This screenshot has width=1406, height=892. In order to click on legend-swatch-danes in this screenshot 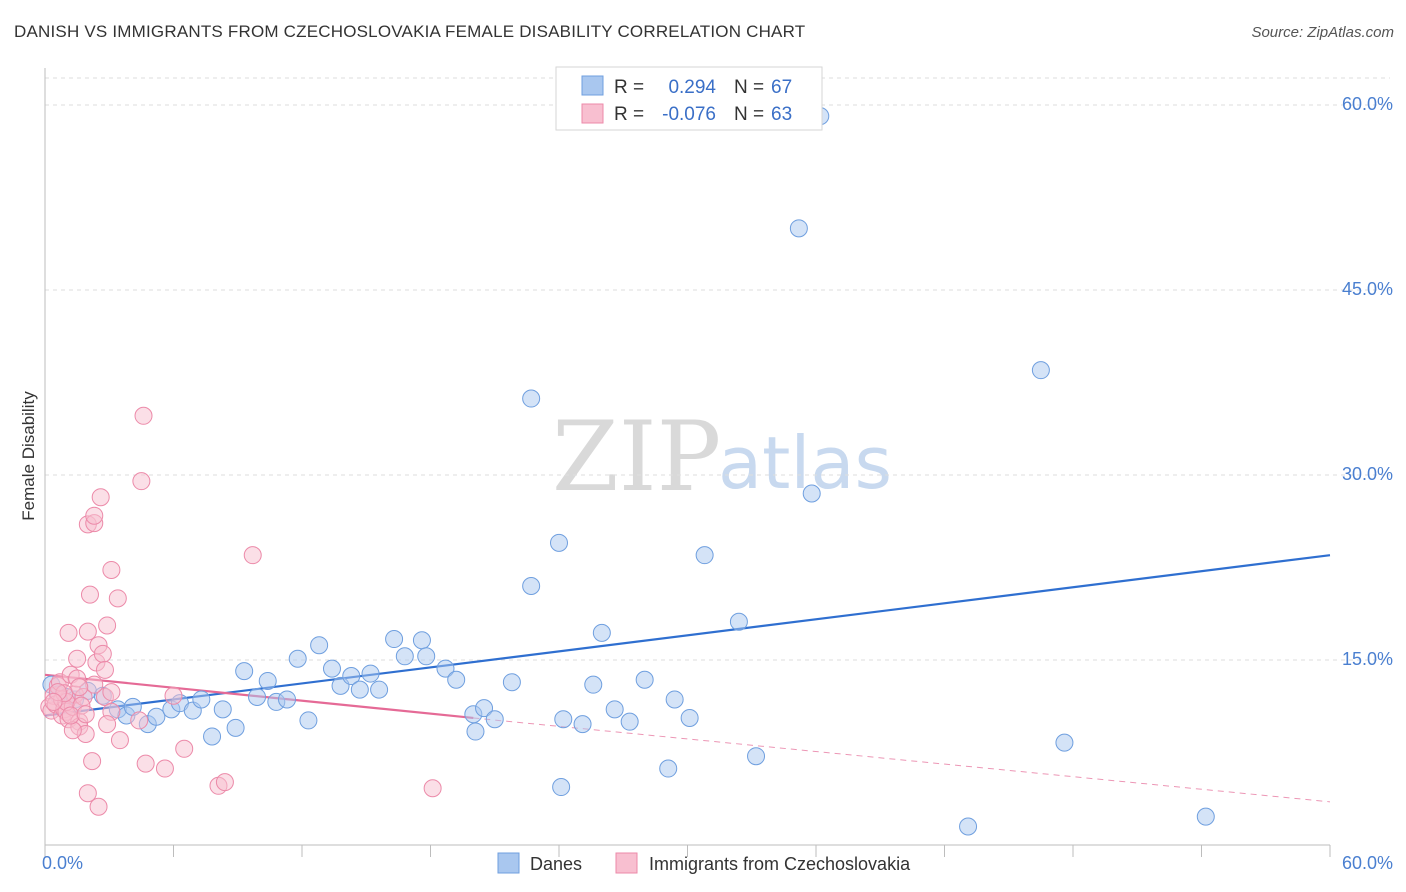, I will do `click(592, 85)`.